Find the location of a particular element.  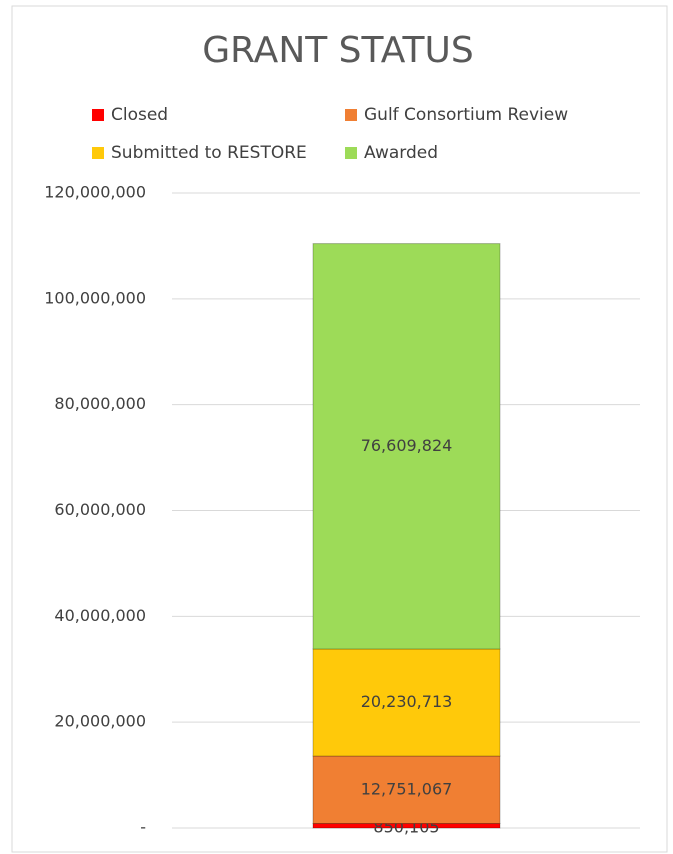

y-tick-label: - is located at coordinates (143, 827).